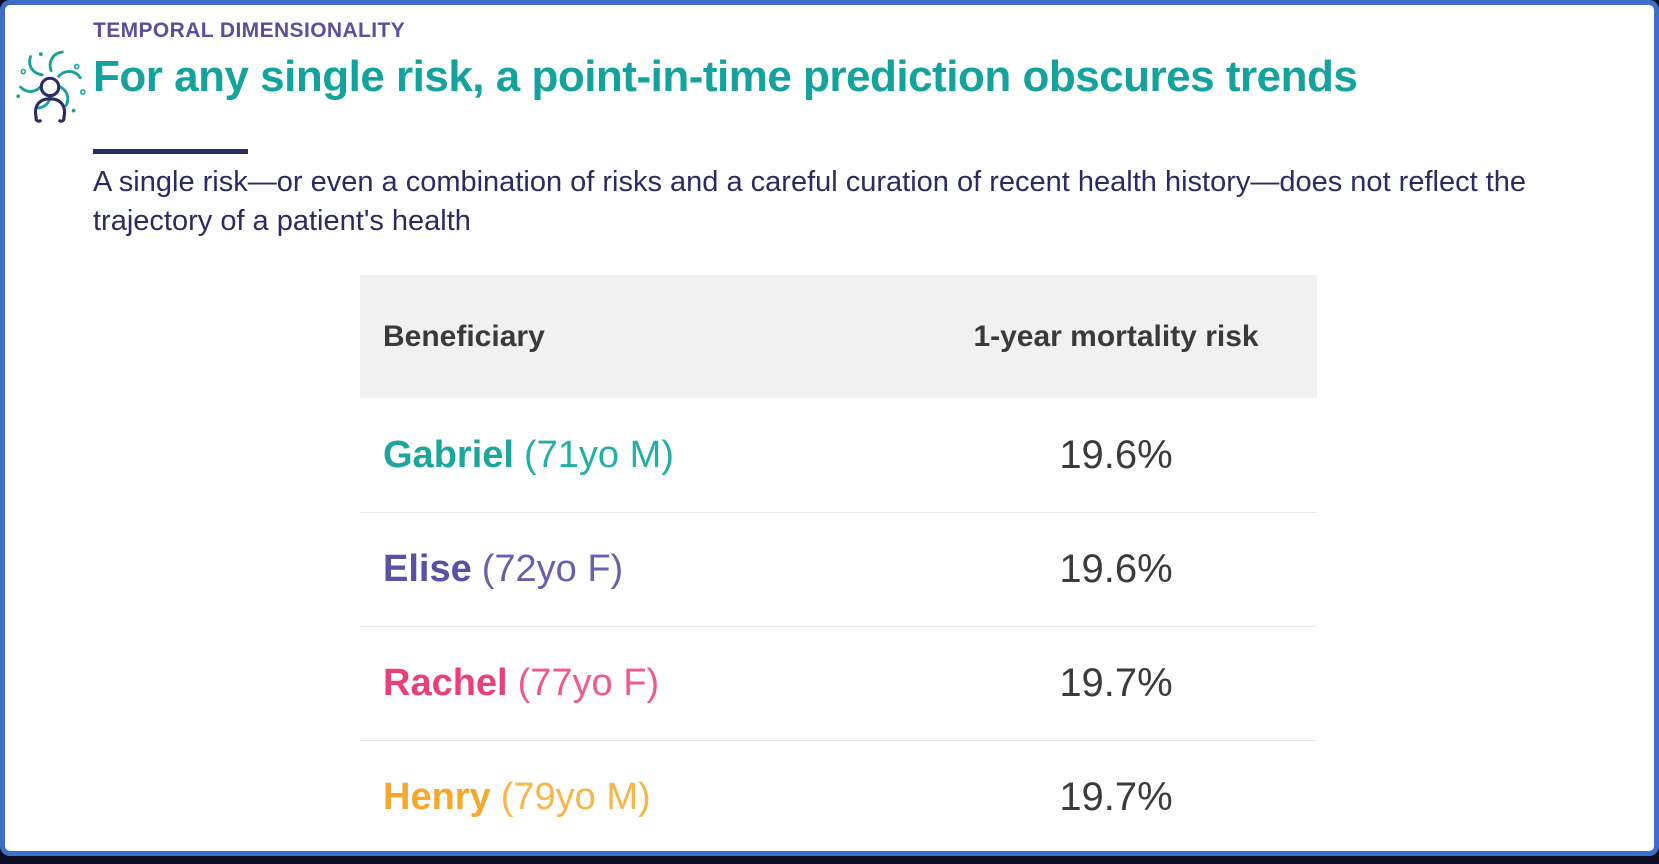 The image size is (1659, 864). I want to click on table-row: Elise (72yo F) 19.6%, so click(838, 569).